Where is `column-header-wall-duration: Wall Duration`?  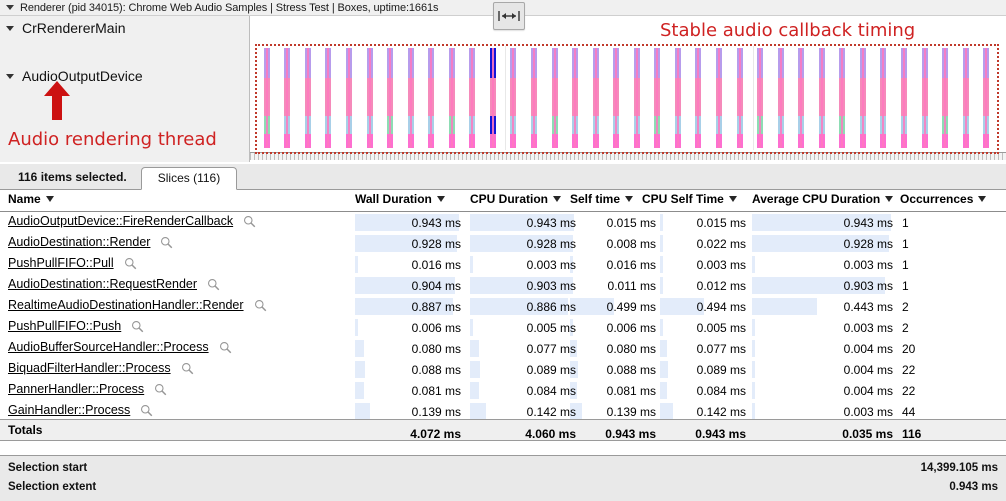 column-header-wall-duration: Wall Duration is located at coordinates (400, 199).